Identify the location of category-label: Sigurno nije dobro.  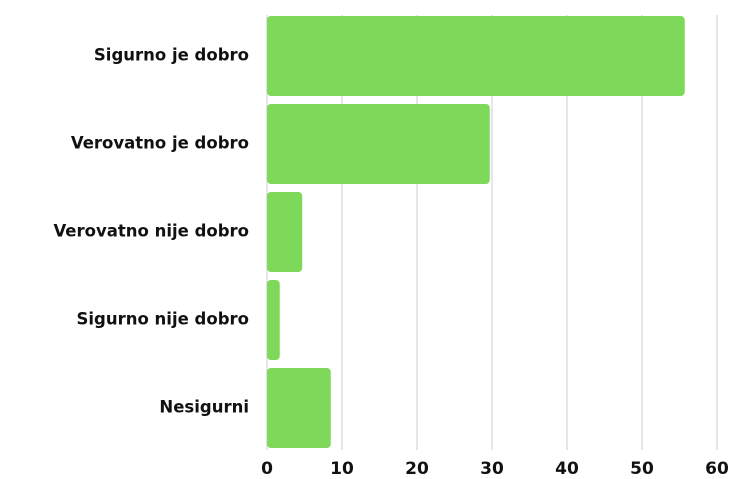
(163, 319).